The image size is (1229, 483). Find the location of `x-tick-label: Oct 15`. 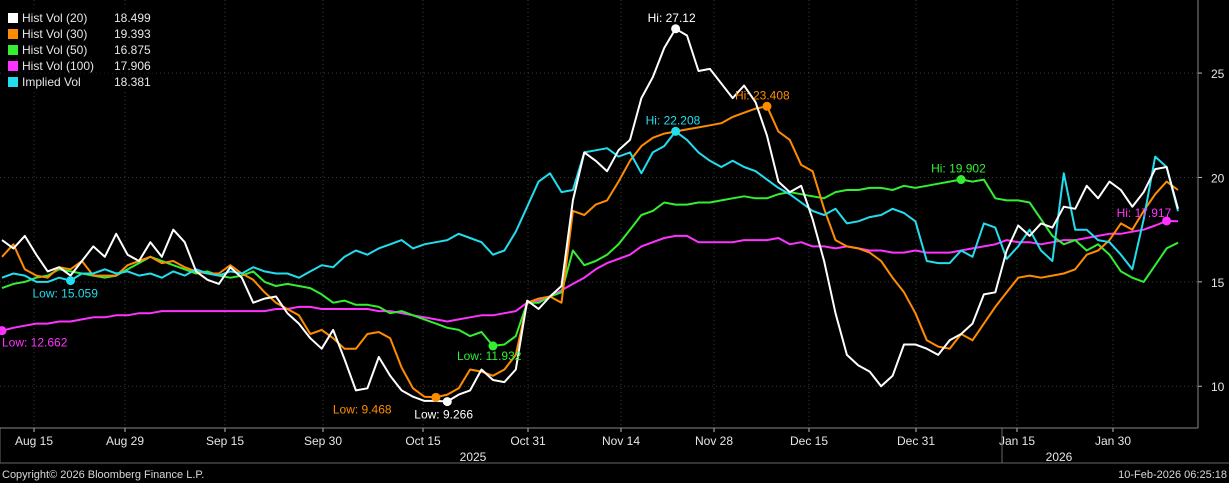

x-tick-label: Oct 15 is located at coordinates (423, 441).